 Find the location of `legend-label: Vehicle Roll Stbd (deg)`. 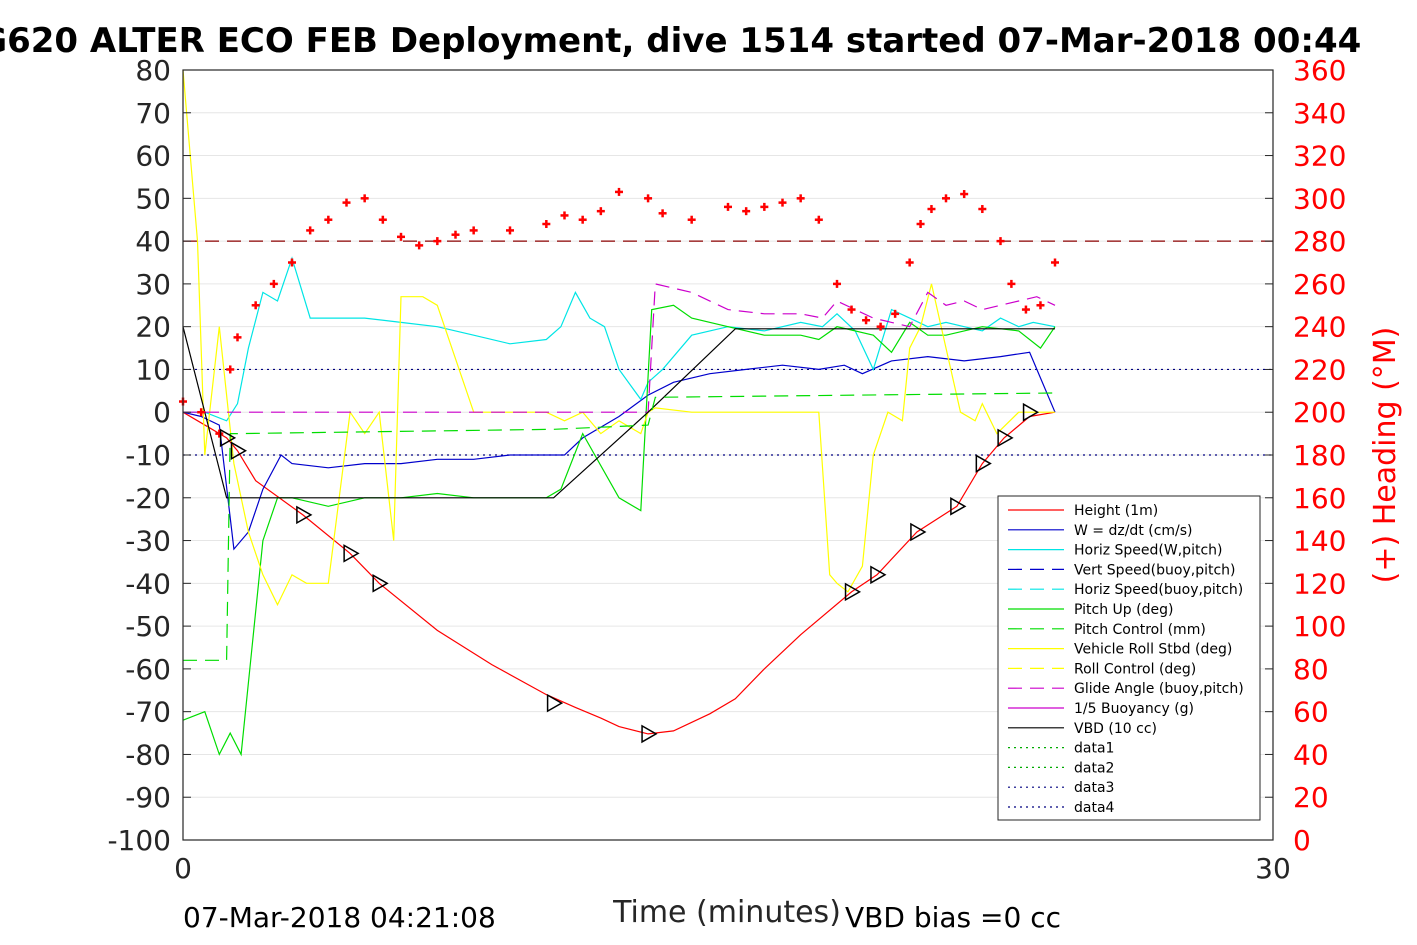

legend-label: Vehicle Roll Stbd (deg) is located at coordinates (1153, 650).